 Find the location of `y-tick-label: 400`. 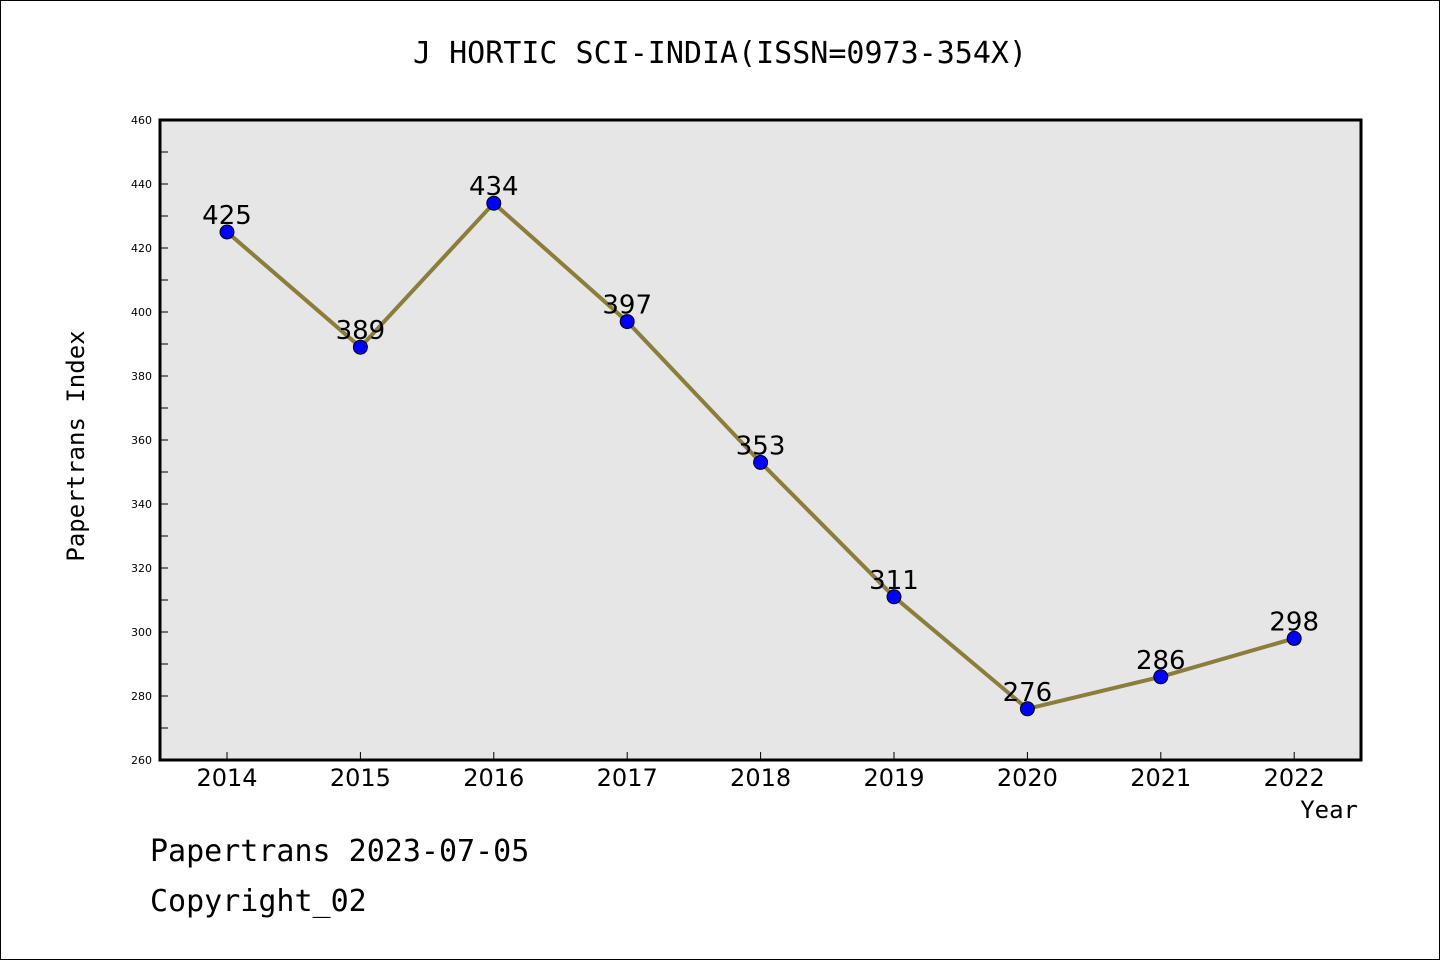

y-tick-label: 400 is located at coordinates (141, 312).